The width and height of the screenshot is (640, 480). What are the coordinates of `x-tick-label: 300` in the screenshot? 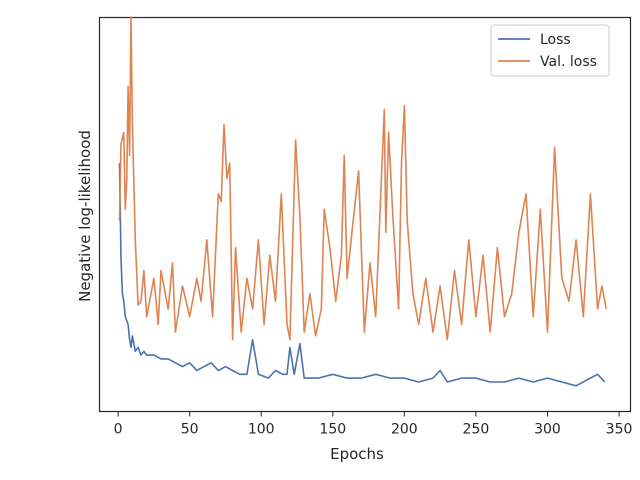 It's located at (547, 430).